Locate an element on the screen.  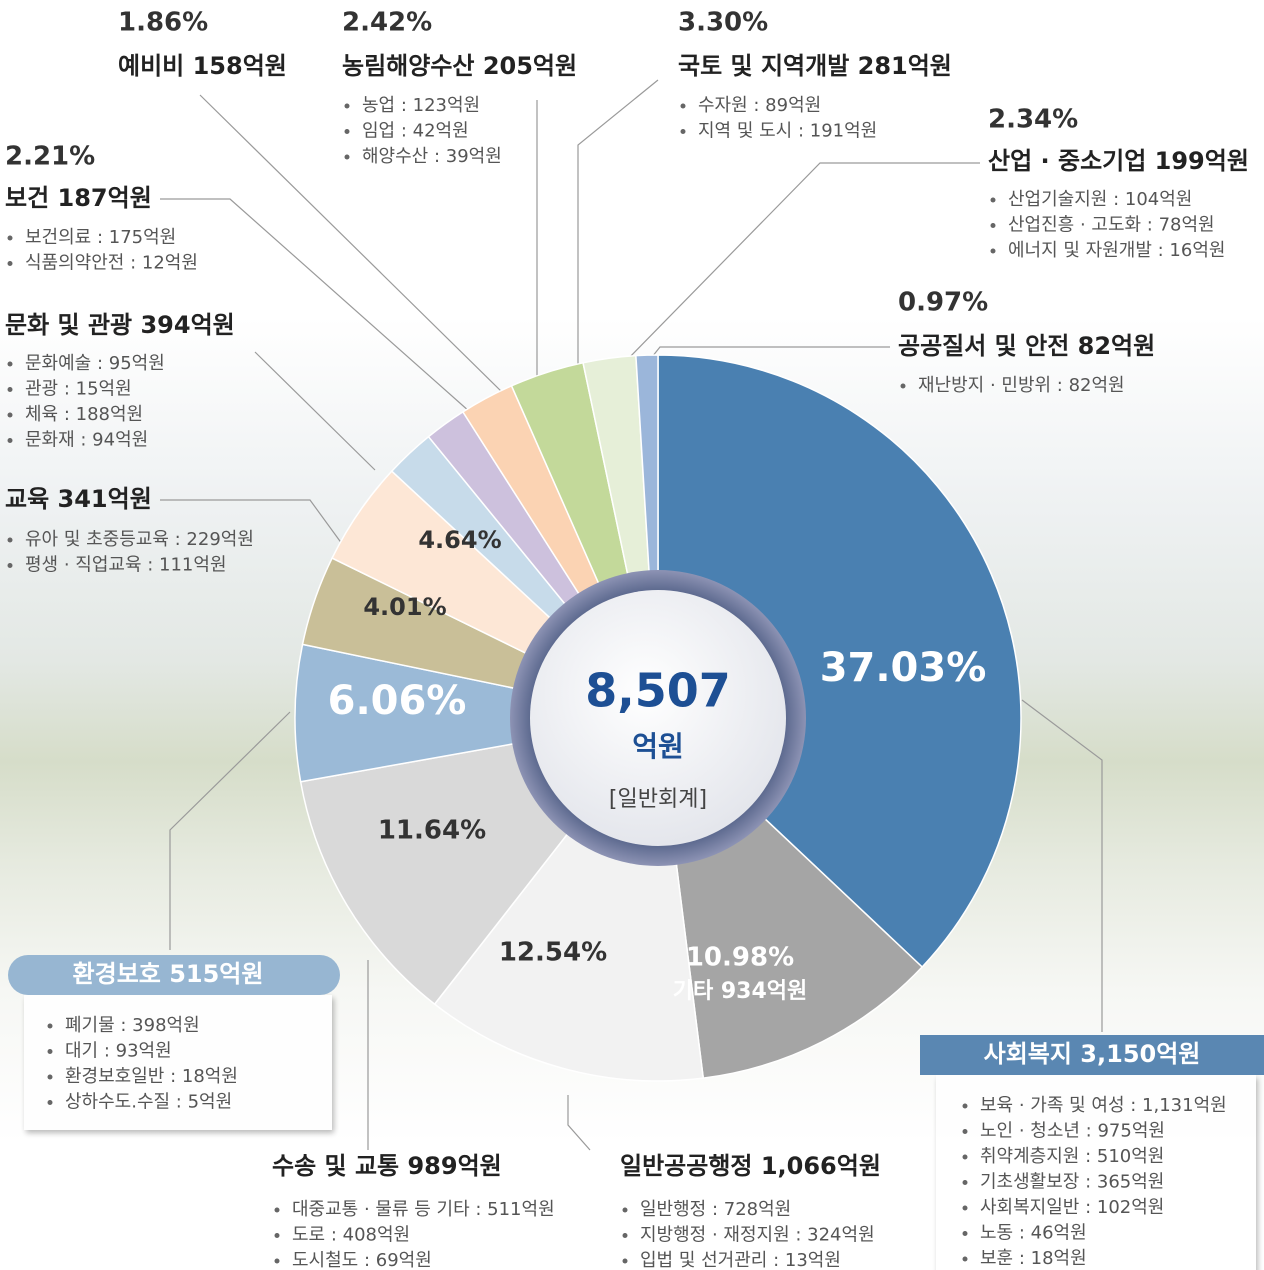
detail-item: 지방행정 · 재정지원 : 324억원 is located at coordinates (757, 1235).